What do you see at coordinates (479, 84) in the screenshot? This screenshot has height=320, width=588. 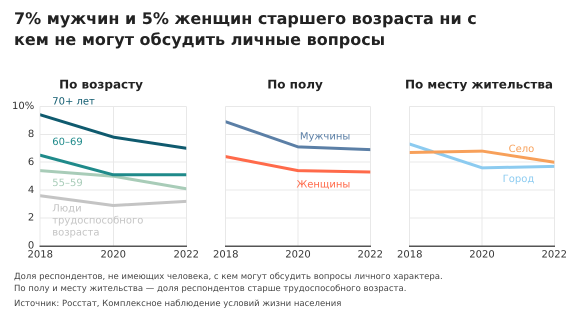 I see `chart-title: По месту жительства` at bounding box center [479, 84].